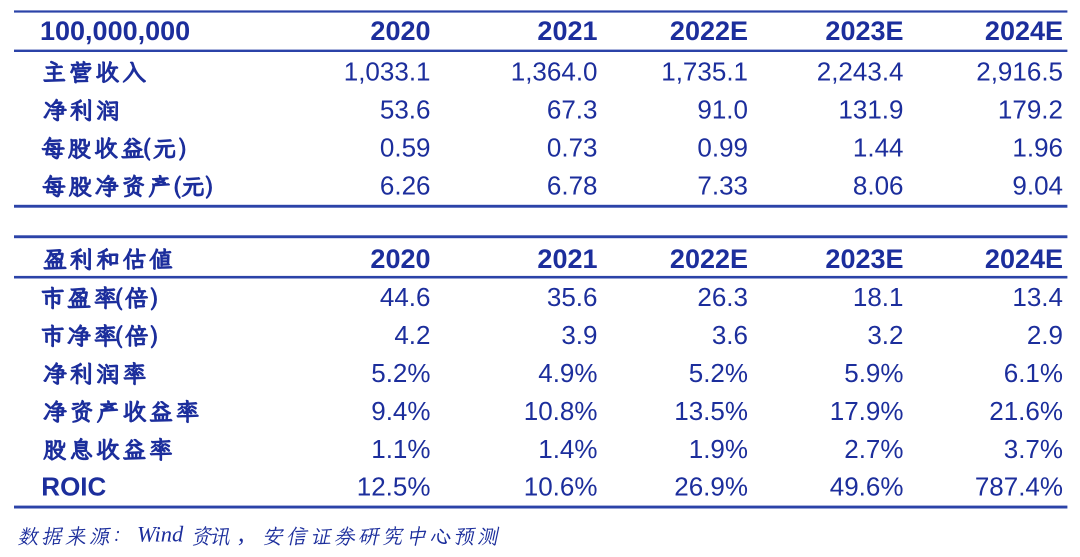 The width and height of the screenshot is (1080, 557). I want to click on svg-text: 5.9%, so click(873, 373).